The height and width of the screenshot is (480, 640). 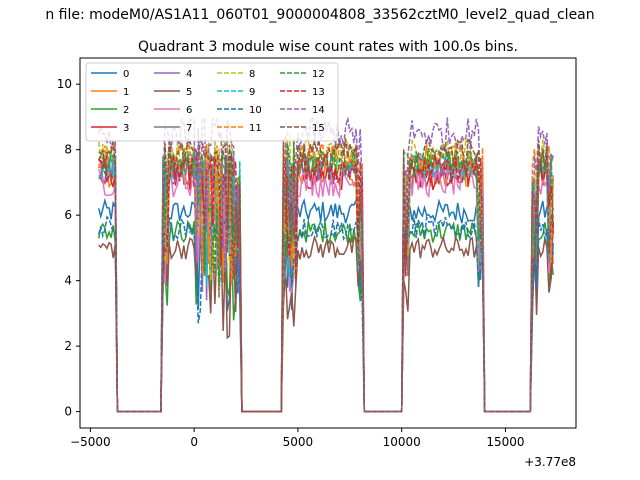 I want to click on legend-label-11: 11, so click(x=255, y=128).